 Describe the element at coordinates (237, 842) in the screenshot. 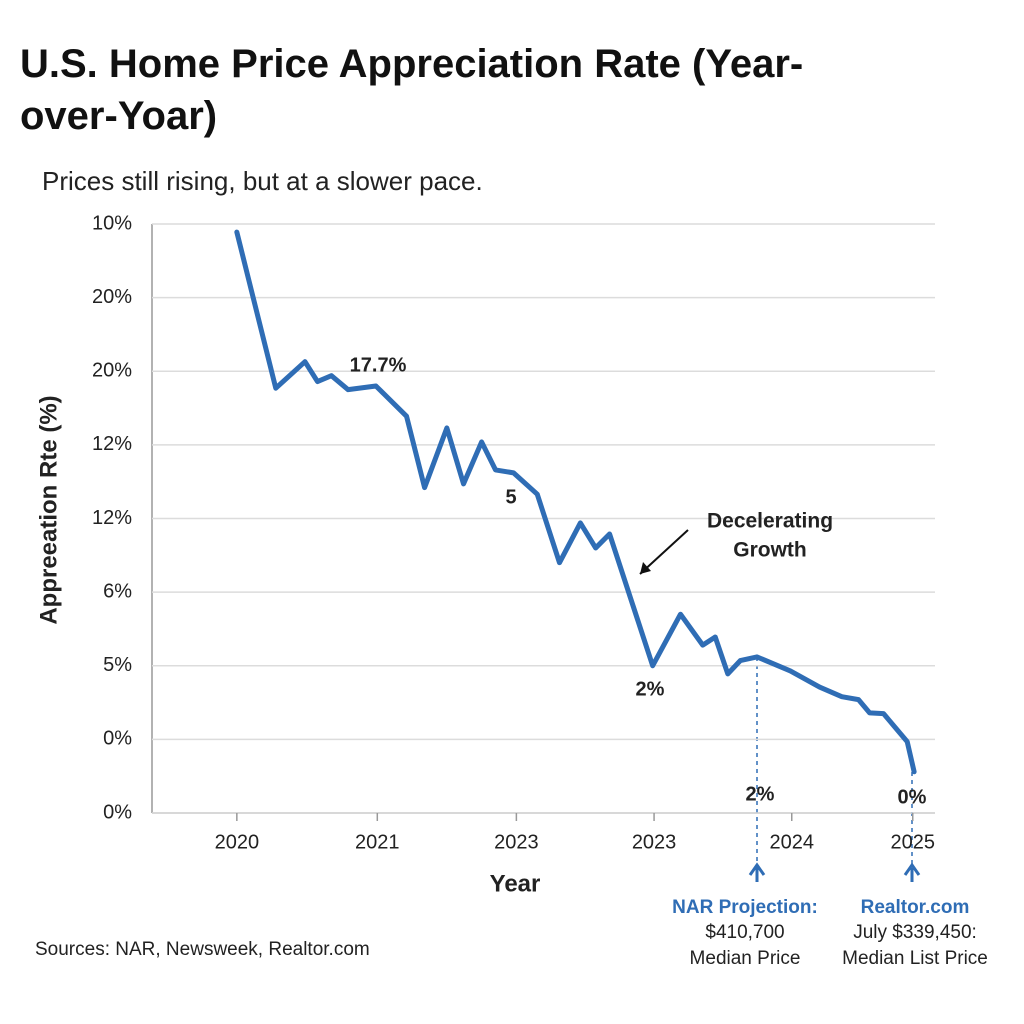

I see `x-tick-label: 2020` at that location.